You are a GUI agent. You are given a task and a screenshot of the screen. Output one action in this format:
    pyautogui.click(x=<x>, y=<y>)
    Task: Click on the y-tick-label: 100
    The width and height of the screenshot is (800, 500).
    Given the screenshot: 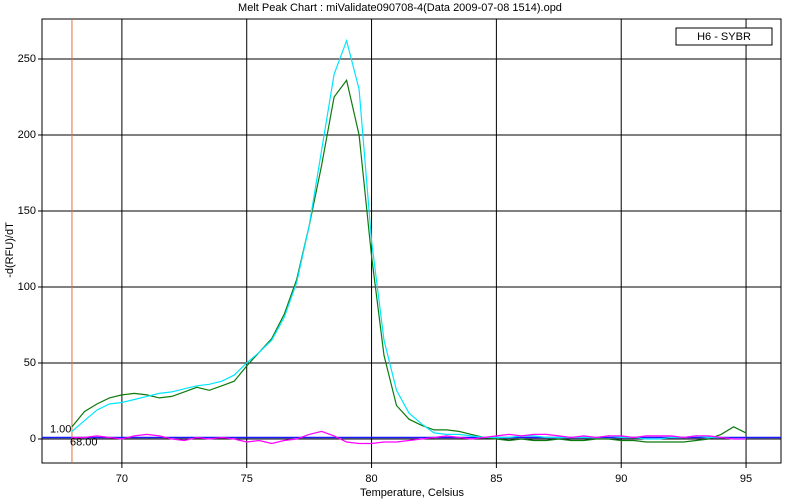 What is the action you would take?
    pyautogui.click(x=27, y=287)
    